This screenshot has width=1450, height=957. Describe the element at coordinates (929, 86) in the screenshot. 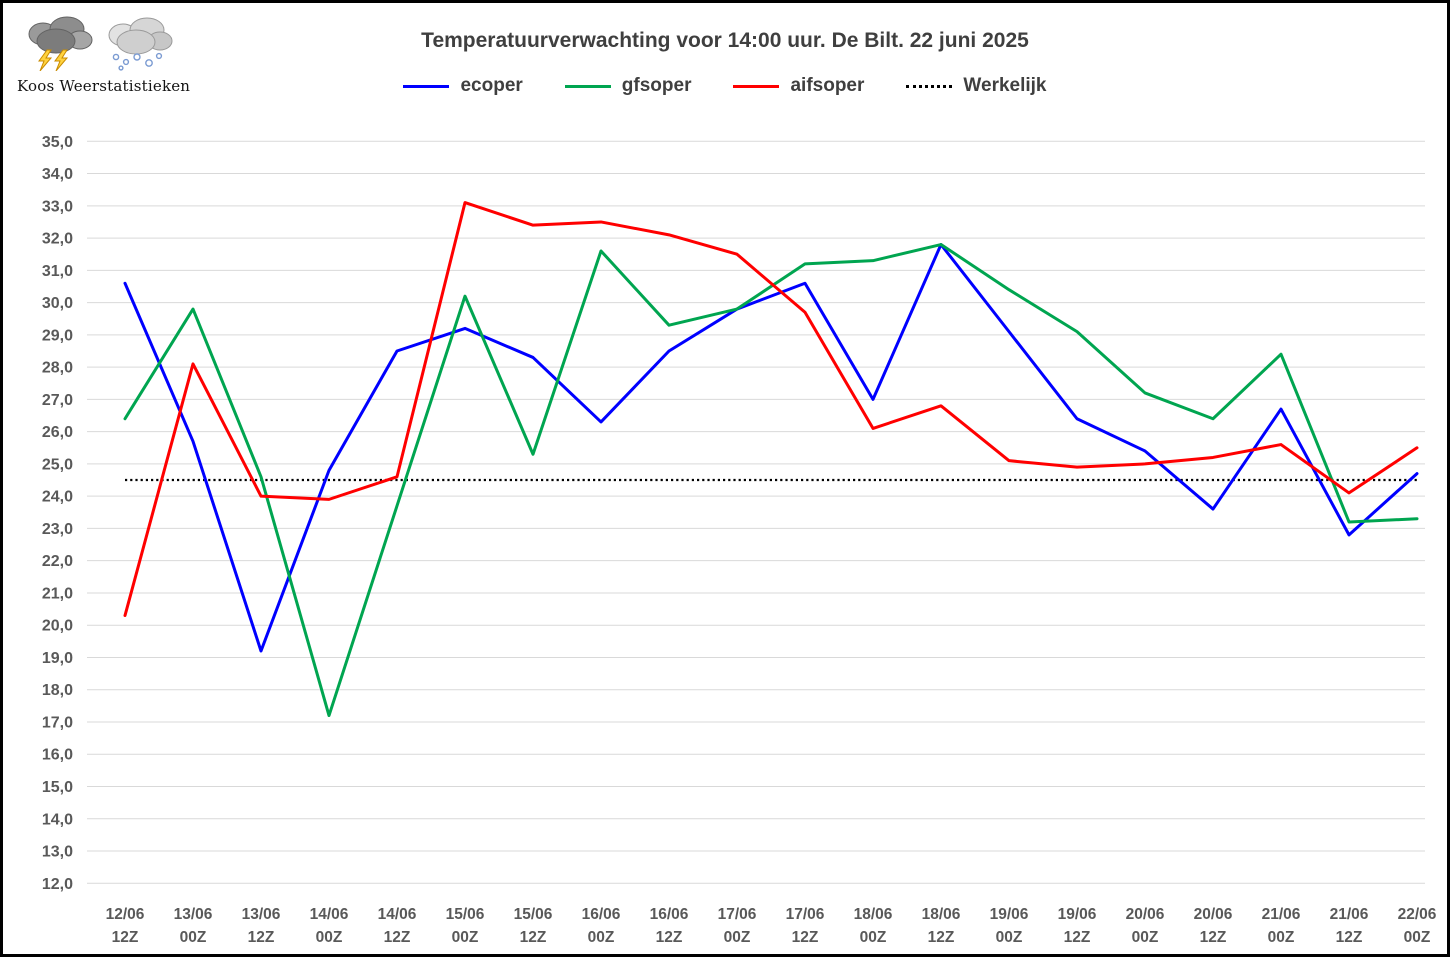

I see `legend-dotted-swatch-werkelijk` at that location.